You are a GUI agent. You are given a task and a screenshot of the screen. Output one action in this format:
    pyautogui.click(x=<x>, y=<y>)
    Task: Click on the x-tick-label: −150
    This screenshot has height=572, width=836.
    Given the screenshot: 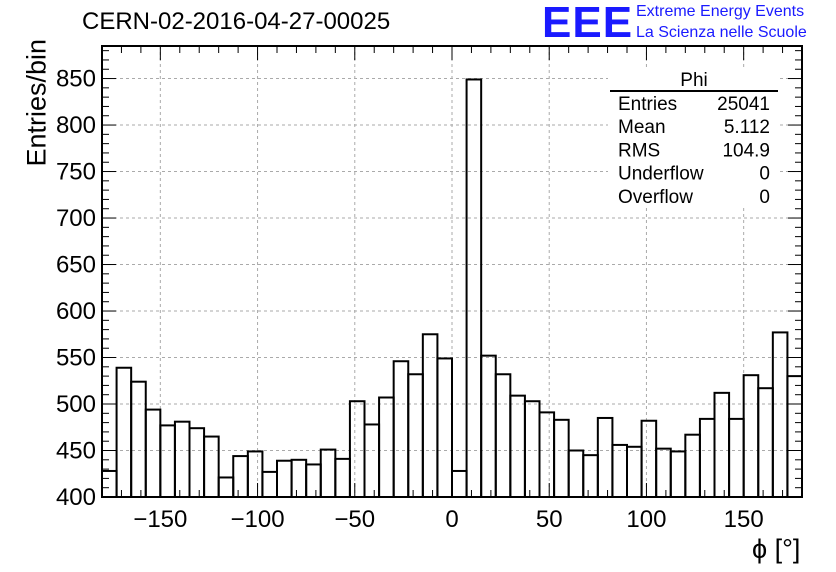 What is the action you would take?
    pyautogui.click(x=160, y=519)
    